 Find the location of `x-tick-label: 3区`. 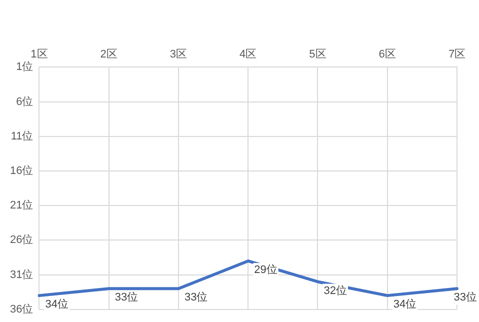

x-tick-label: 3区 is located at coordinates (179, 54).